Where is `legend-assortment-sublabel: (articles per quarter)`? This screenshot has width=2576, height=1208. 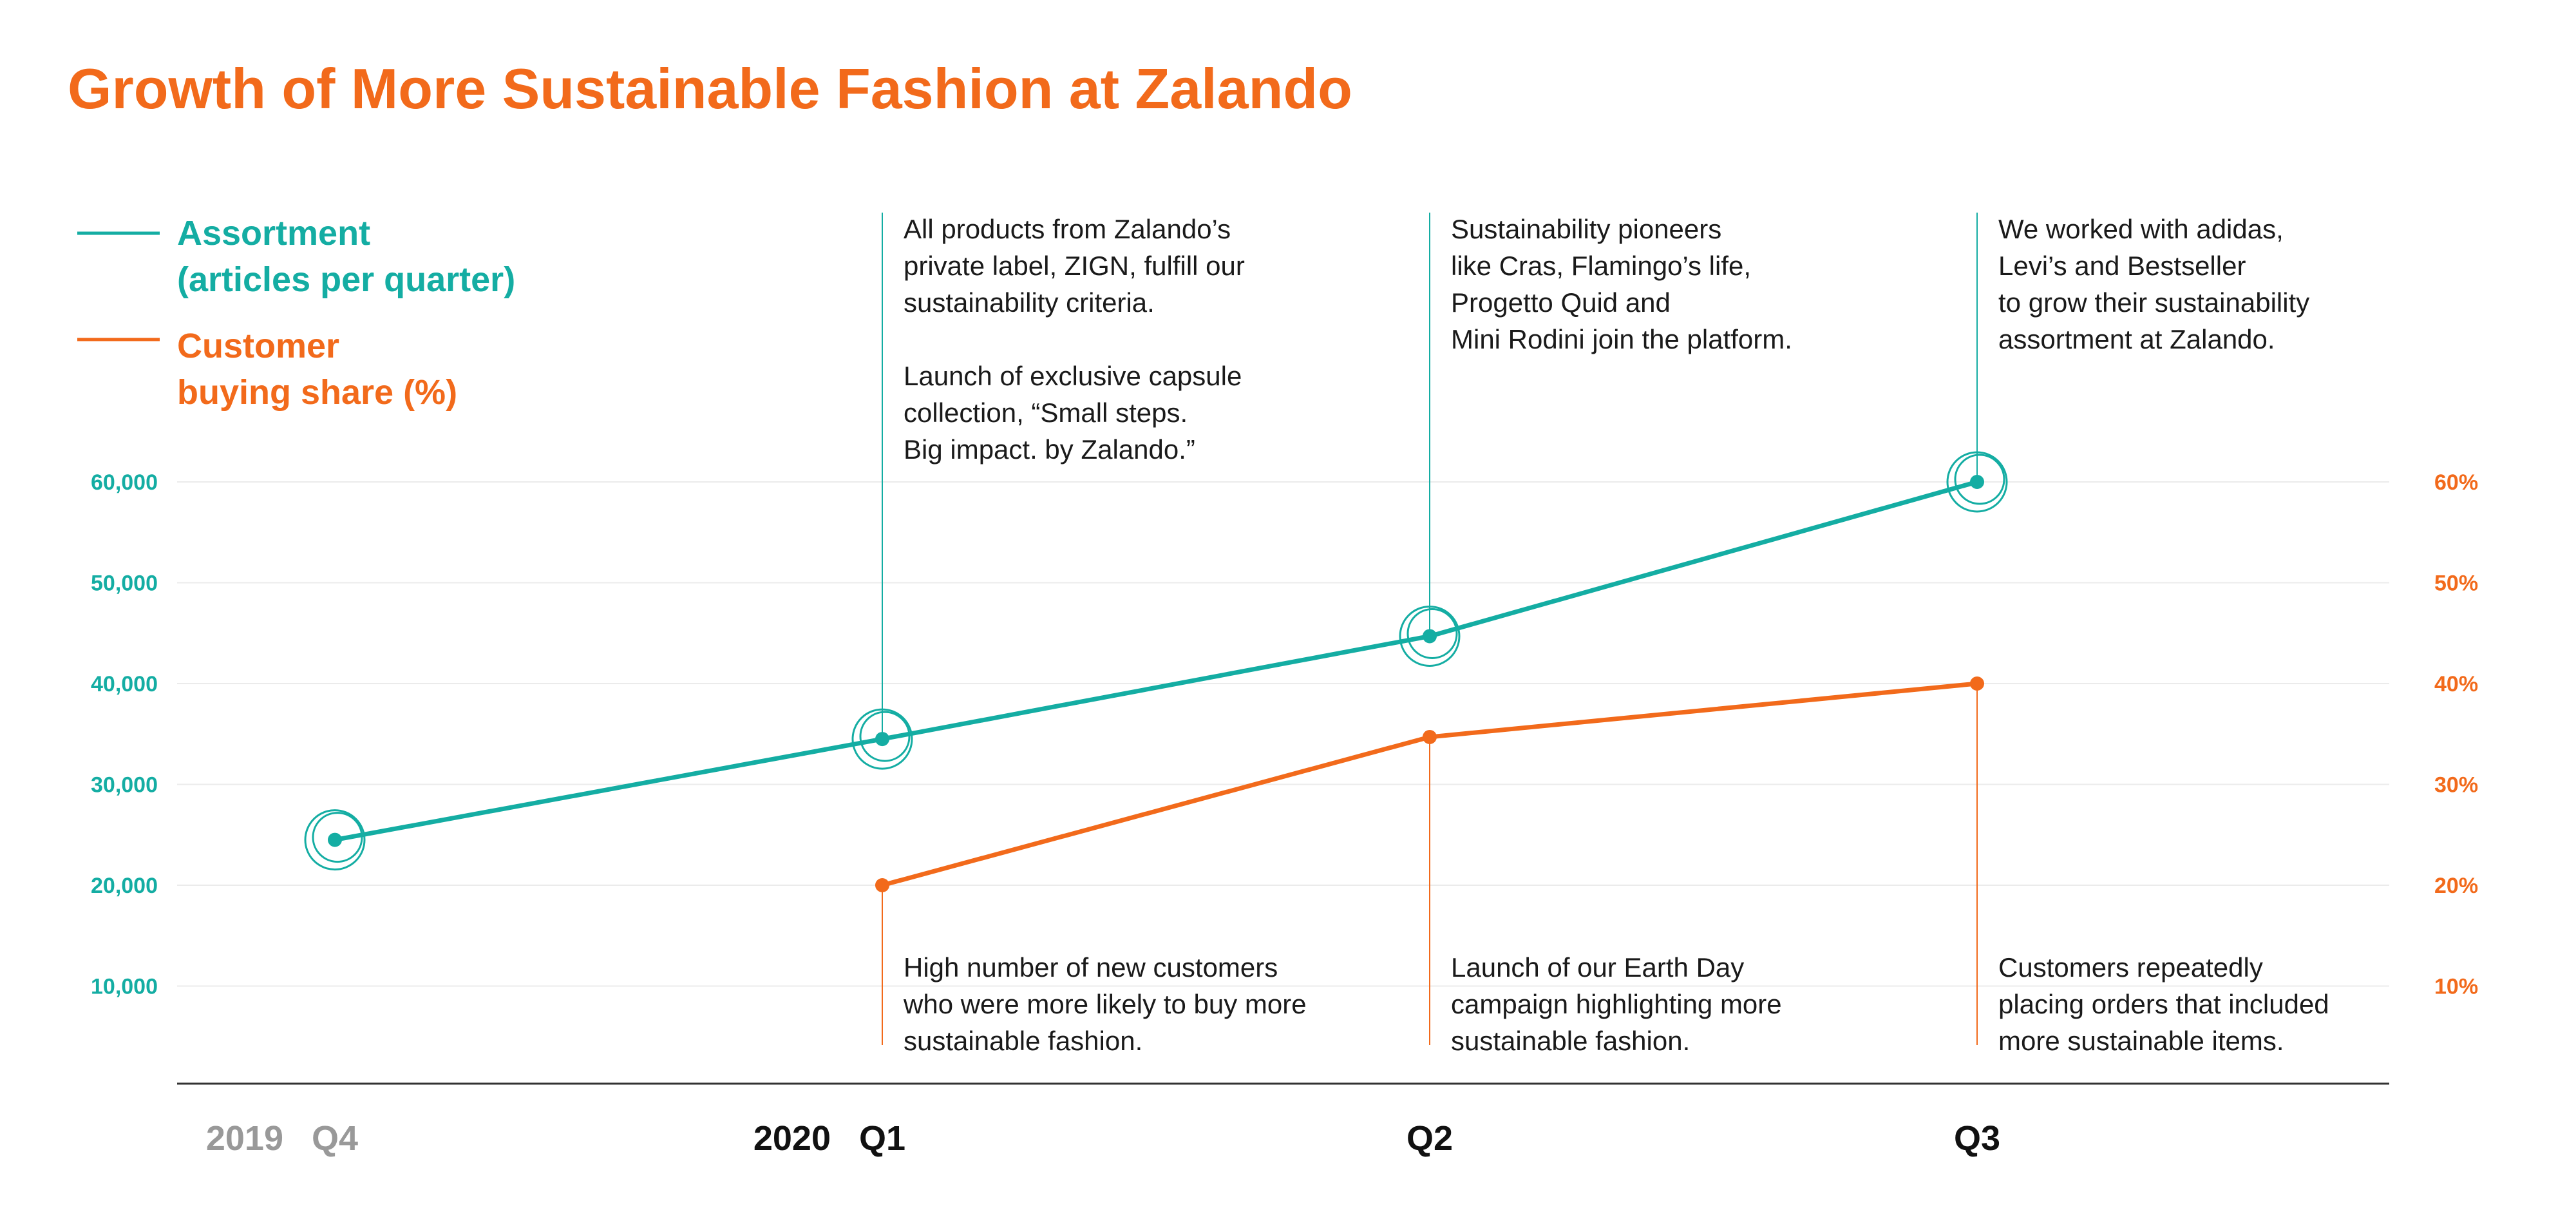 legend-assortment-sublabel: (articles per quarter) is located at coordinates (346, 279).